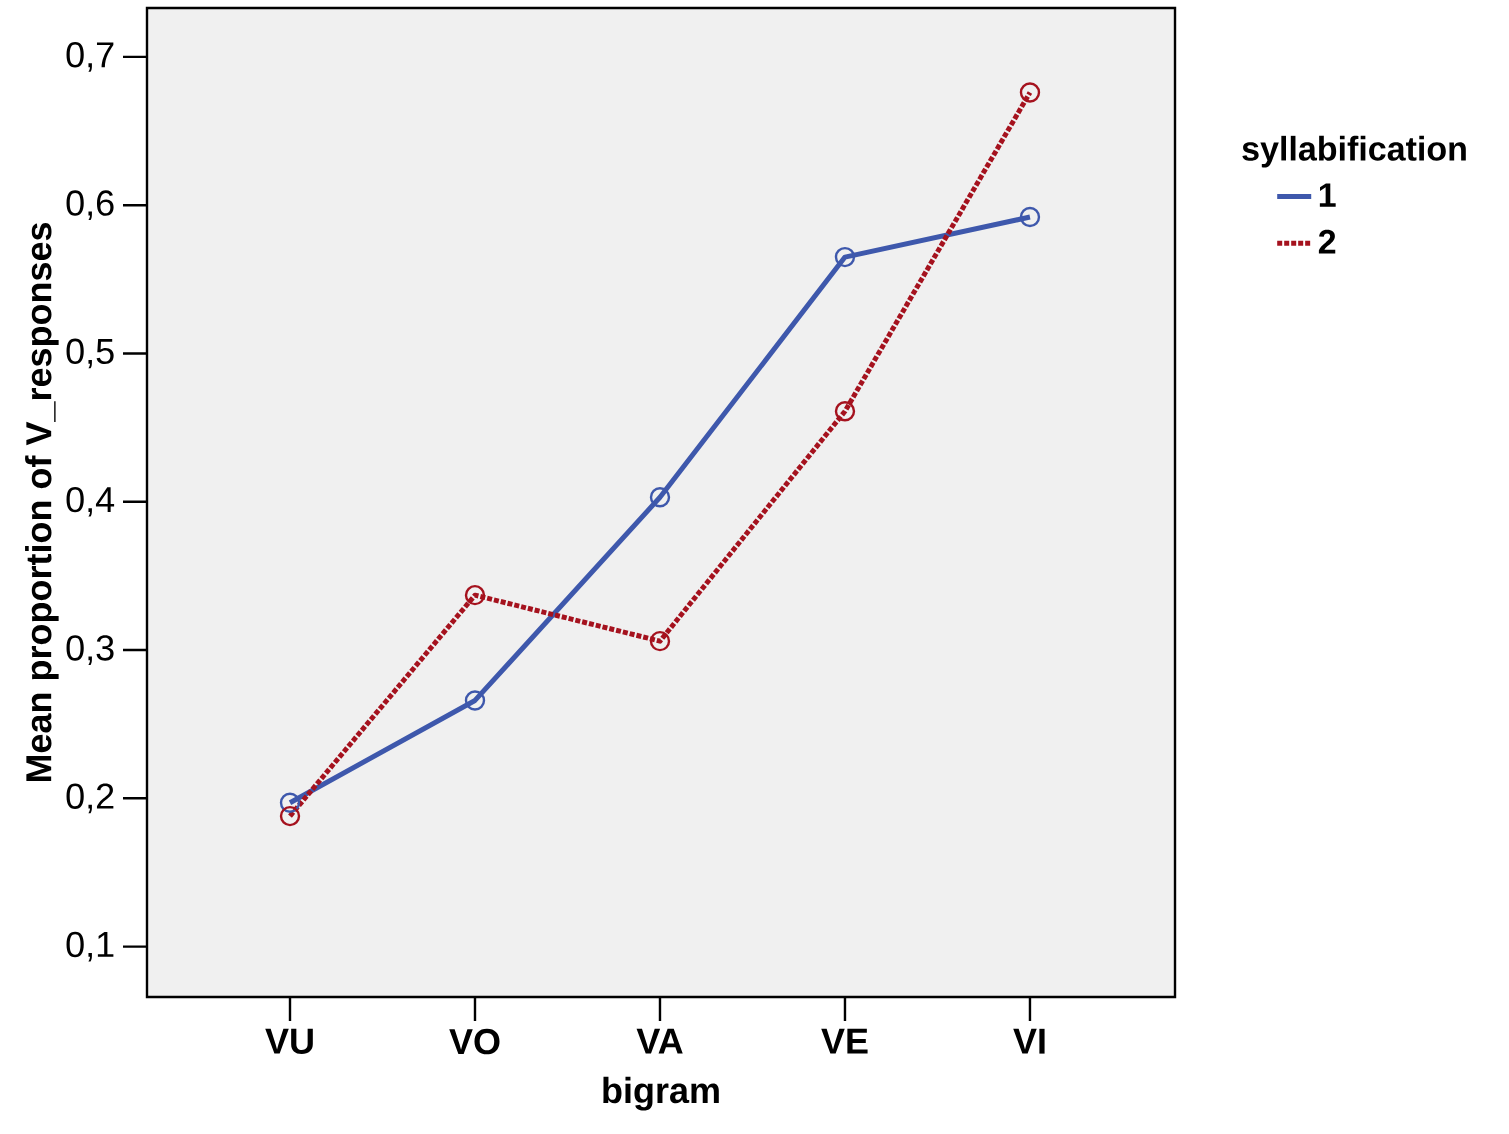 This screenshot has width=1509, height=1134. Describe the element at coordinates (42, 502) in the screenshot. I see `y-axis-title: Mean proportion of V_responses` at that location.